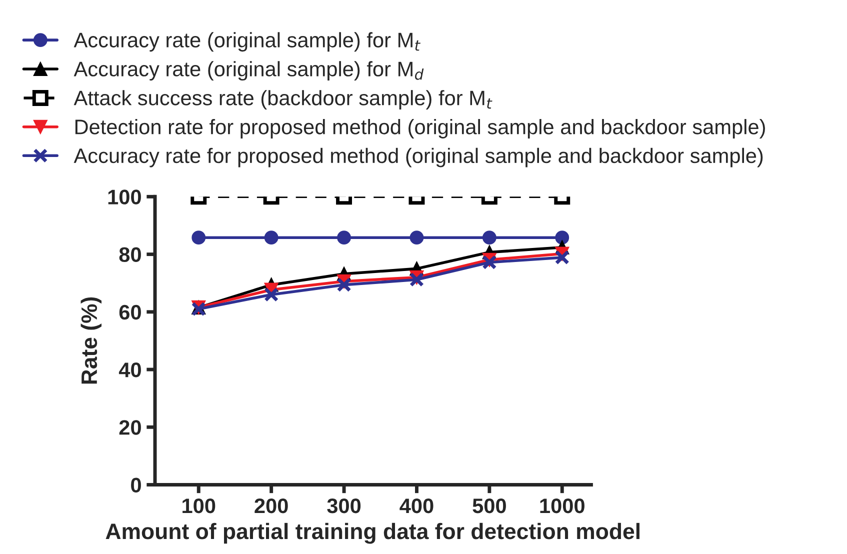  Describe the element at coordinates (271, 506) in the screenshot. I see `x-tick-label: 200` at that location.